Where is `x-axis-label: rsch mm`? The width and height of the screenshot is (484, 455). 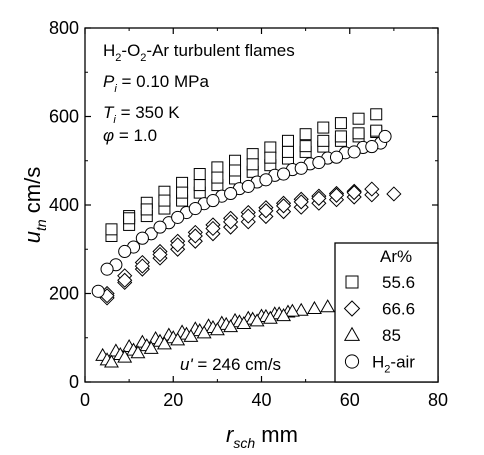
x-axis-label: rsch mm is located at coordinates (262, 436).